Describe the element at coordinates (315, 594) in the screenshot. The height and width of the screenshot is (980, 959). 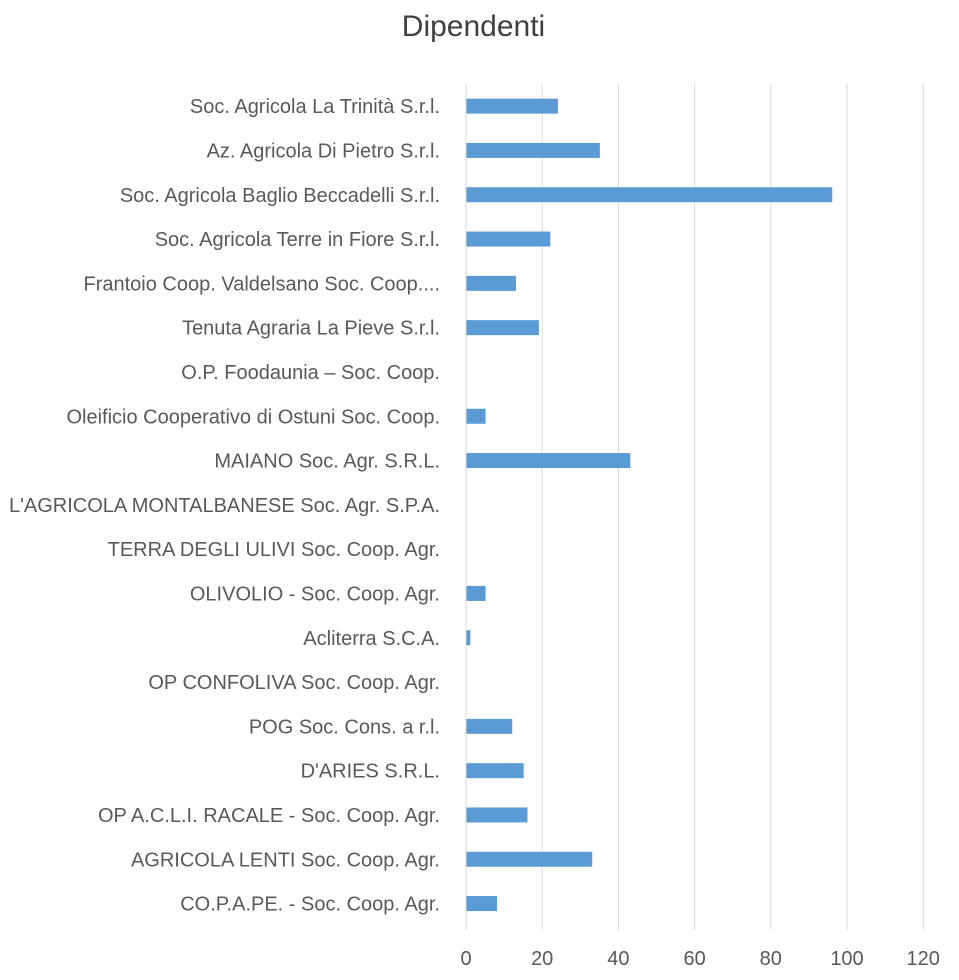
I see `category-label: OLIVOLIO - Soc. Coop. Agr.` at that location.